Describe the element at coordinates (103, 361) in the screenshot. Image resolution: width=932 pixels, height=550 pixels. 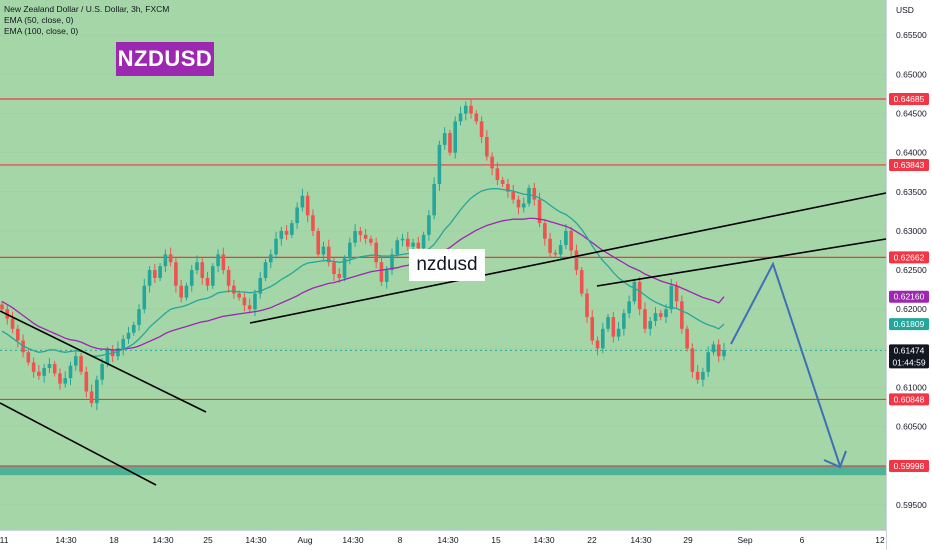
I see `channel-upper-trendline` at that location.